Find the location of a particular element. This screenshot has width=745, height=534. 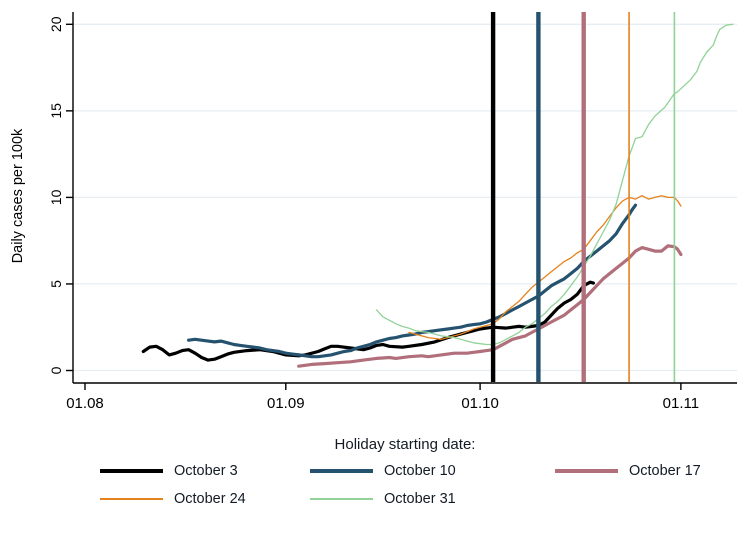

x-tick-label: 01.11 is located at coordinates (681, 403).